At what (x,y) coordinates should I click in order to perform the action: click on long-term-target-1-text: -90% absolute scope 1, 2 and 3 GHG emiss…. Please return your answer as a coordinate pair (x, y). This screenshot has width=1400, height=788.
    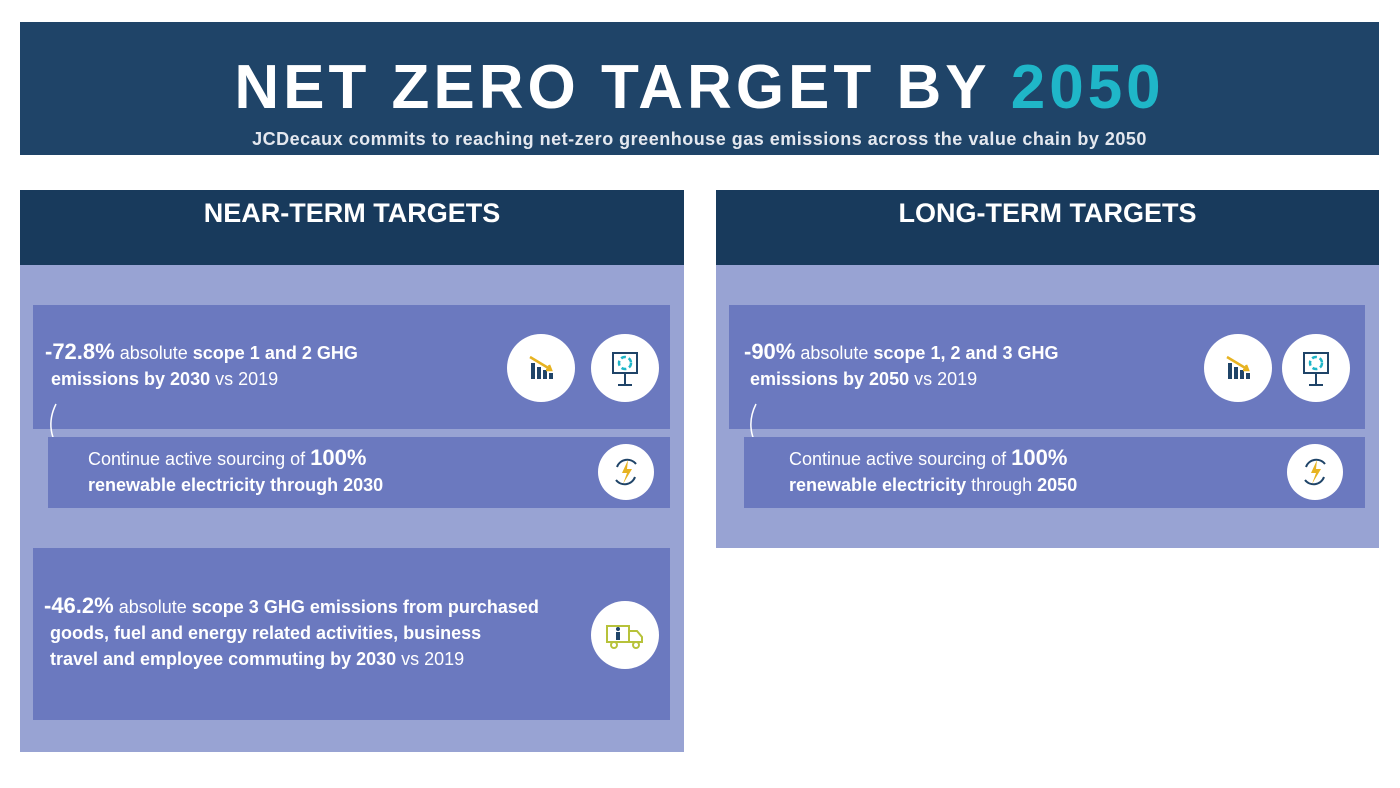
    Looking at the image, I should click on (901, 364).